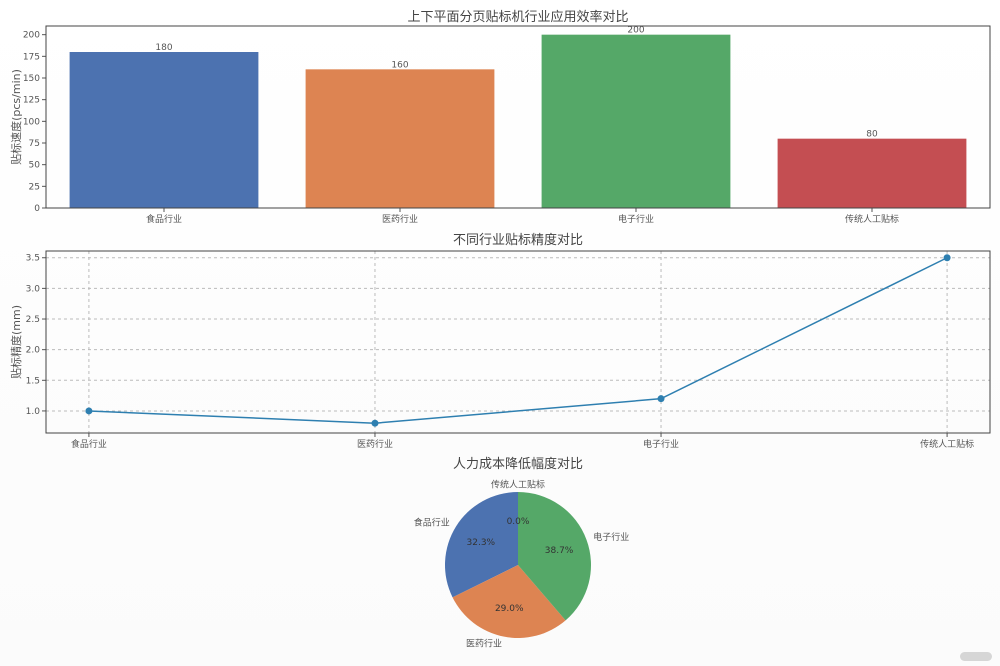 The image size is (1000, 666). I want to click on data-label: 180, so click(163, 48).